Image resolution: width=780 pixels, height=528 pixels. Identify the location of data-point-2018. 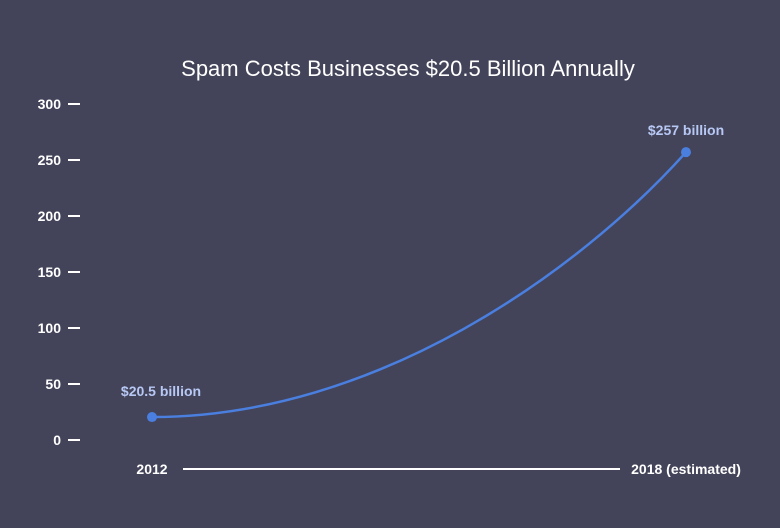
(686, 152).